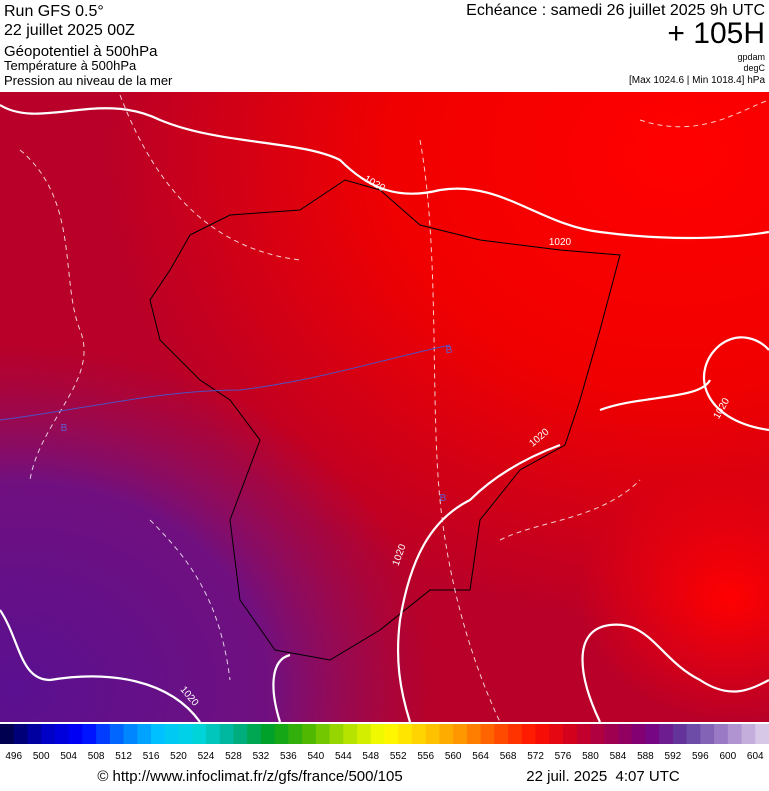 The image size is (769, 791). I want to click on colorbar-label: 588, so click(645, 756).